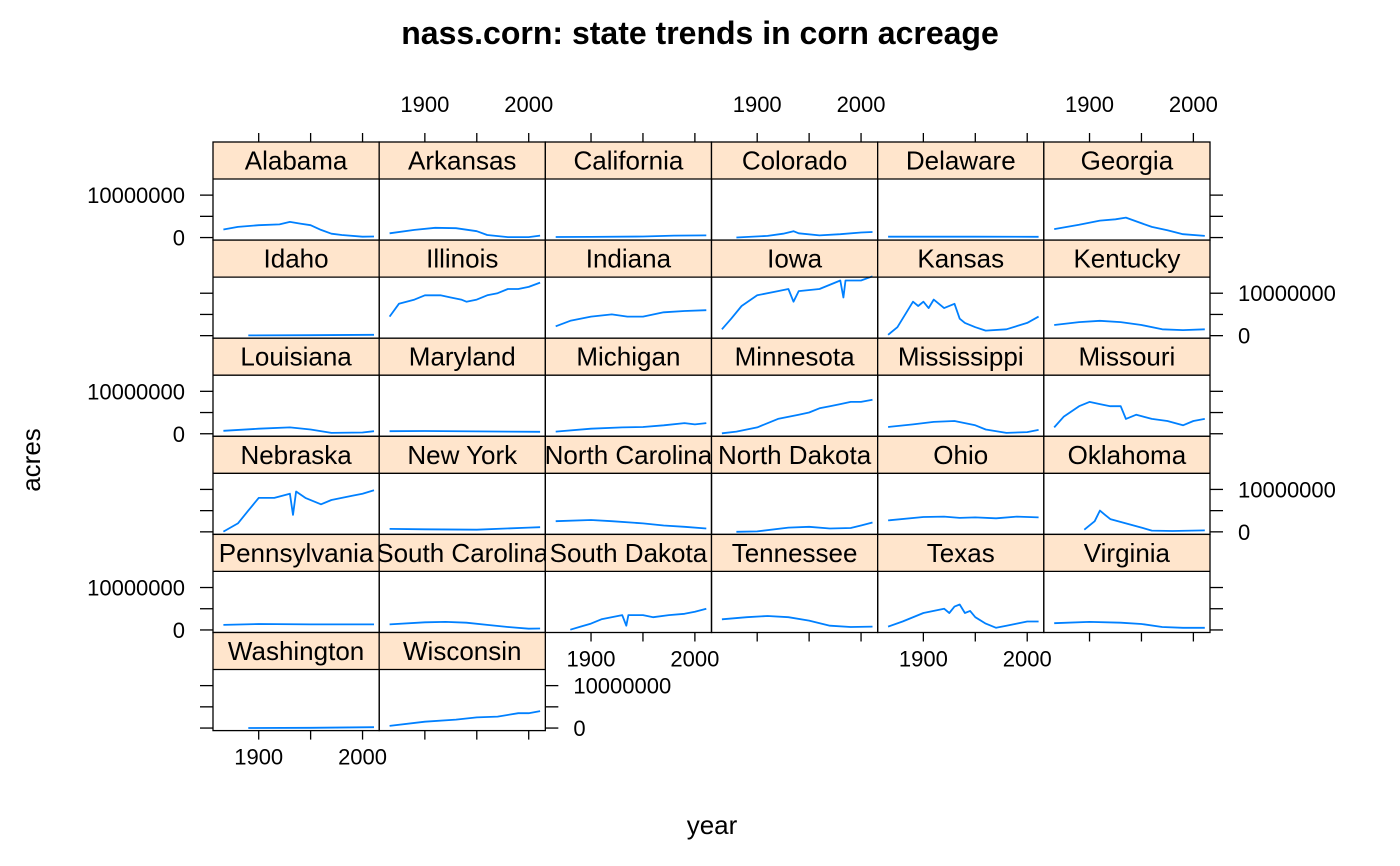 Image resolution: width=1400 pixels, height=866 pixels. I want to click on panel-colorado: Colorado, so click(794, 191).